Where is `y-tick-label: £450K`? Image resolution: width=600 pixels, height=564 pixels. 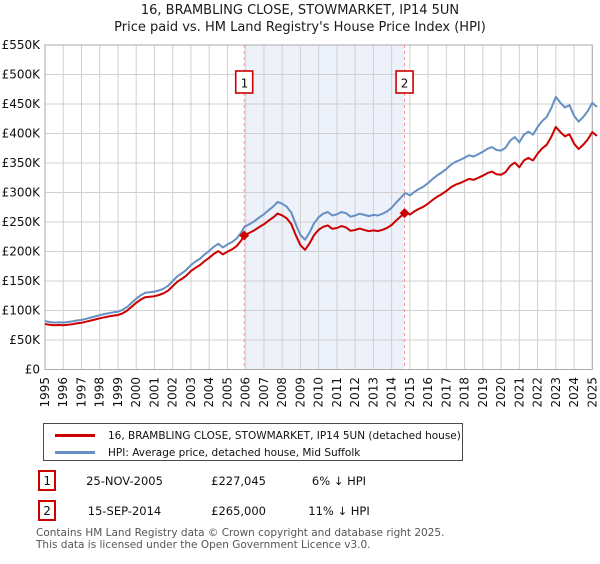
y-tick-label: £450K is located at coordinates (22, 104).